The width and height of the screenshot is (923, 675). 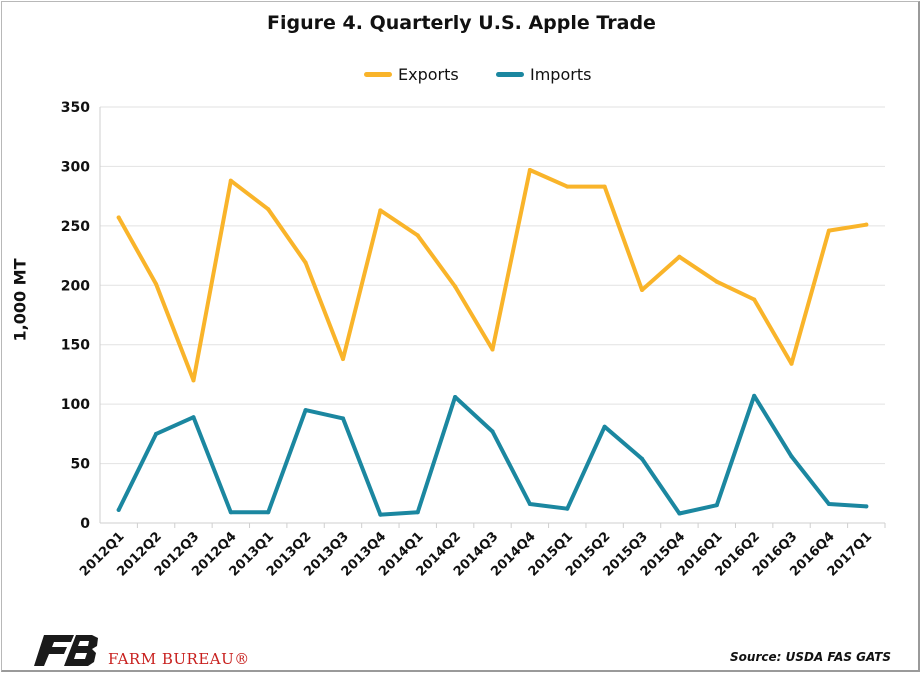 I want to click on data-point-imports-2014Q4, so click(x=529, y=503).